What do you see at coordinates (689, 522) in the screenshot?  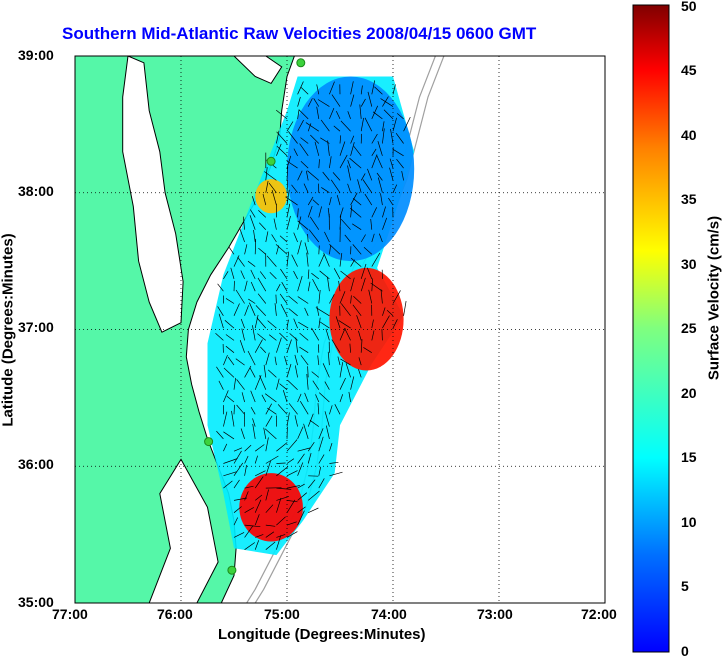 I see `colorbar-tick: 10` at bounding box center [689, 522].